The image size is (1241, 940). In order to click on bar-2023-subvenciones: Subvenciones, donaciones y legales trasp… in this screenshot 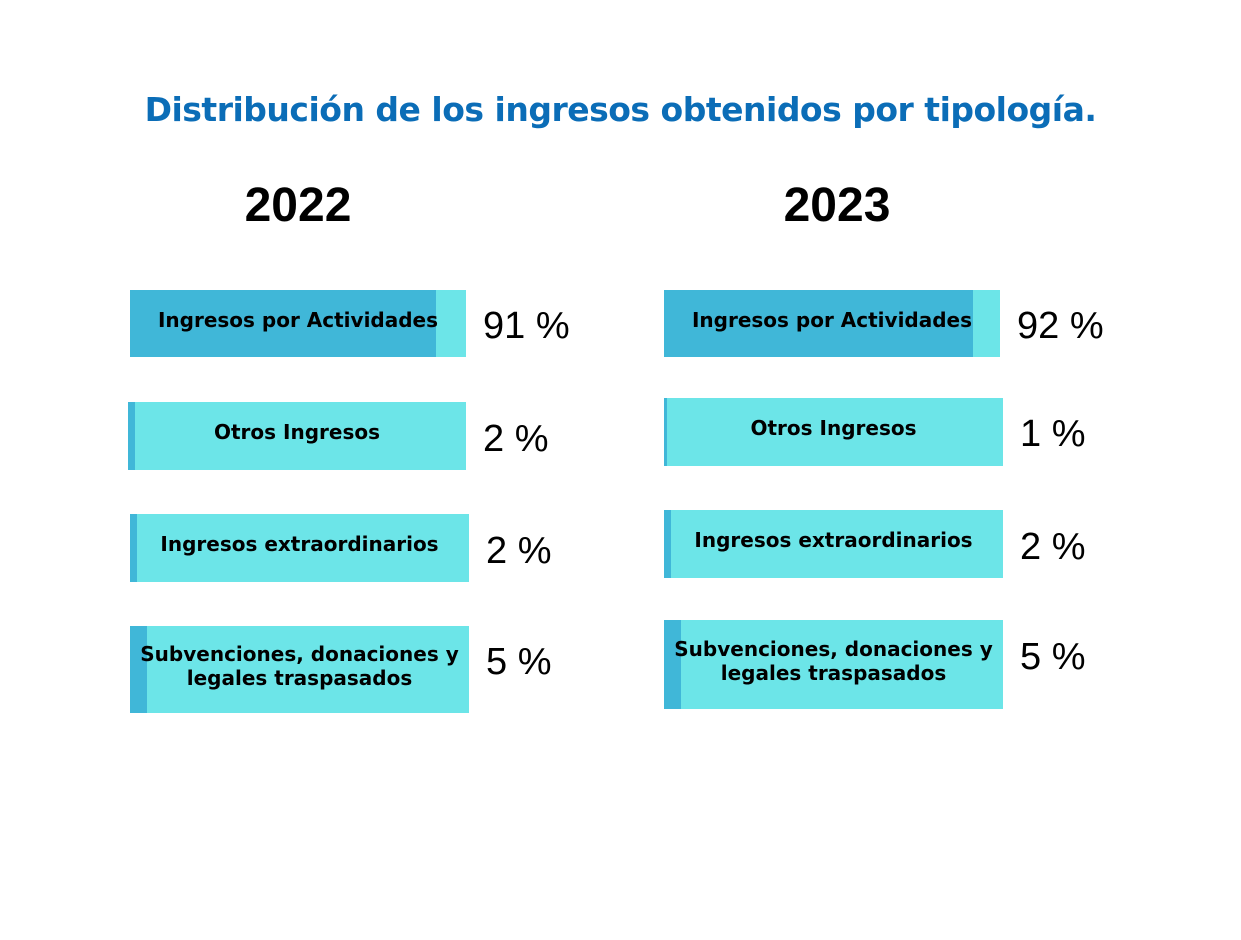, I will do `click(833, 664)`.